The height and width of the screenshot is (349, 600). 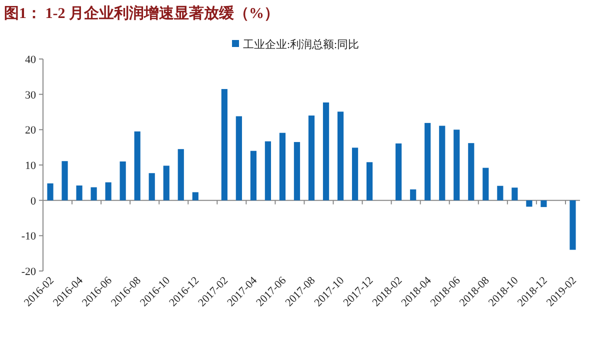 What do you see at coordinates (301, 44) in the screenshot?
I see `legend-label: 工业企业:利润总额:同比` at bounding box center [301, 44].